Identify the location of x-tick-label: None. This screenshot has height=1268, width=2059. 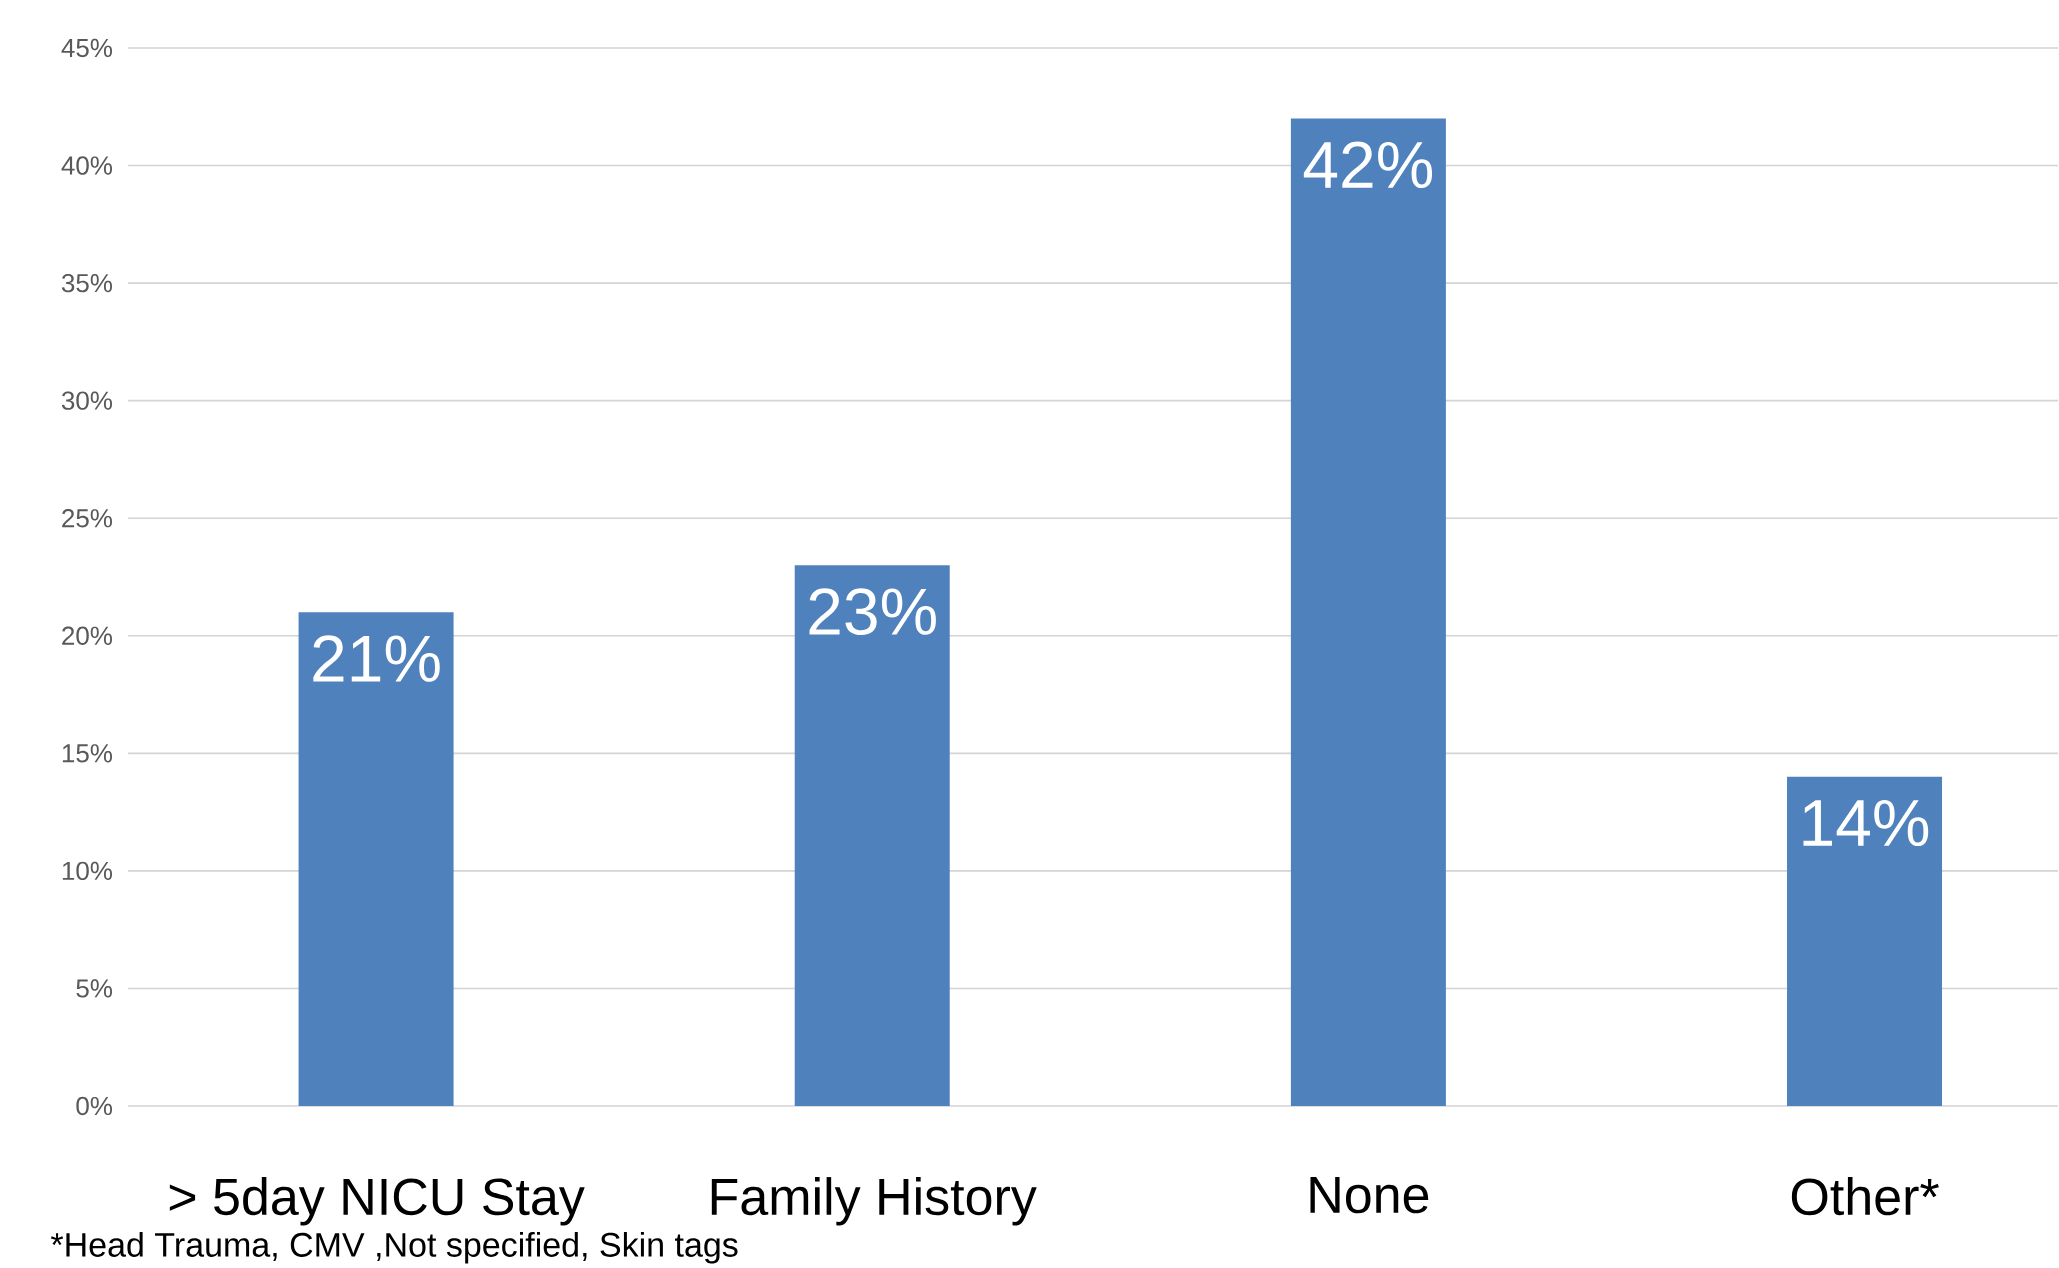
(1369, 1195).